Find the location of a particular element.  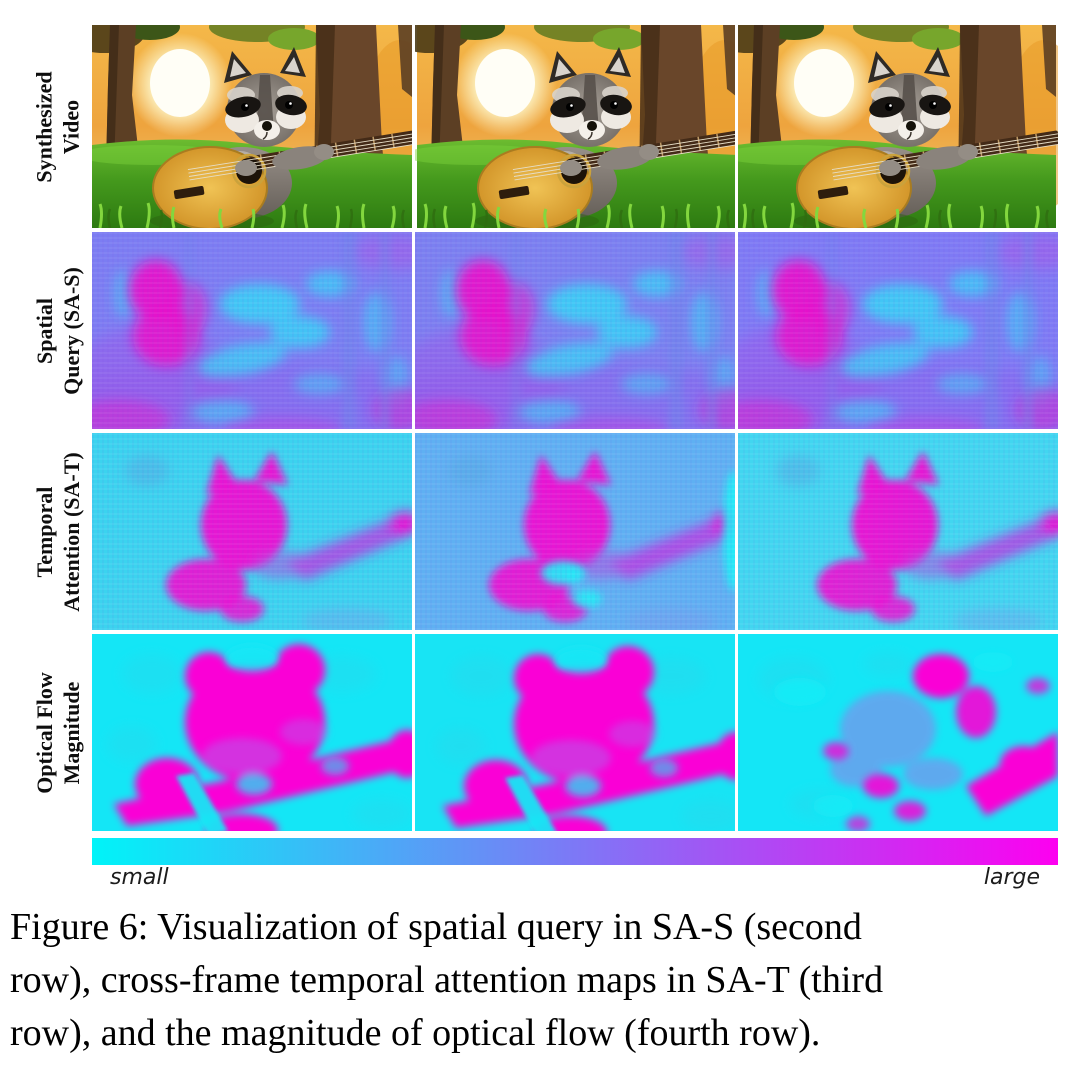

row-label-line: Spatial is located at coordinates (44, 330).